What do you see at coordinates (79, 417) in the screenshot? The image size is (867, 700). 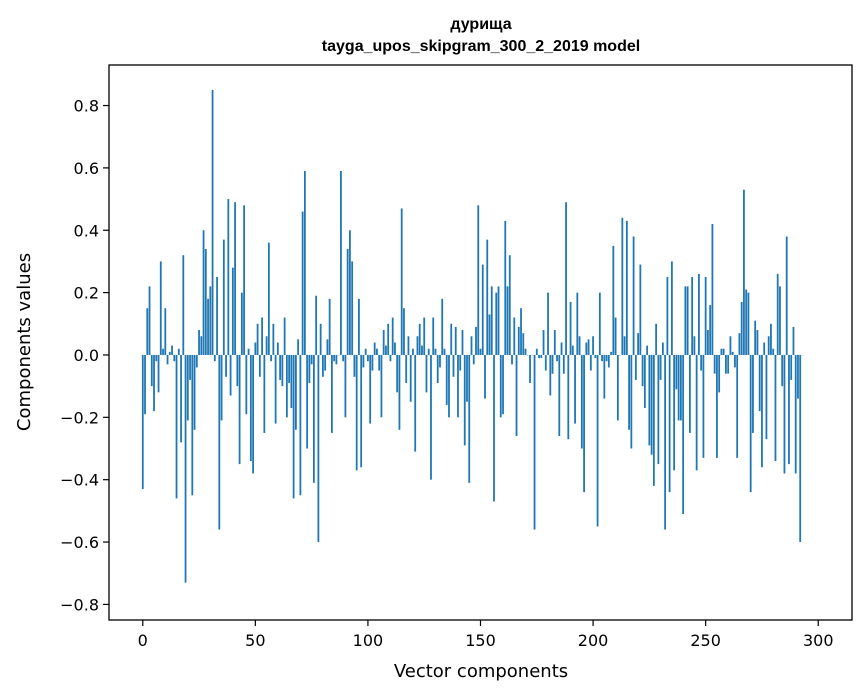 I see `y-tick-label: −0.2` at bounding box center [79, 417].